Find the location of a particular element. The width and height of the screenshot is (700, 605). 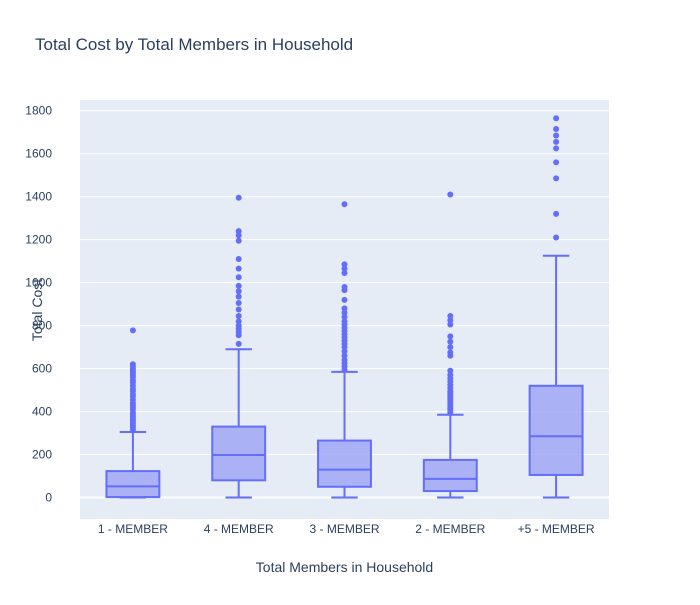

y-axis-title: Total Cost is located at coordinates (37, 310).